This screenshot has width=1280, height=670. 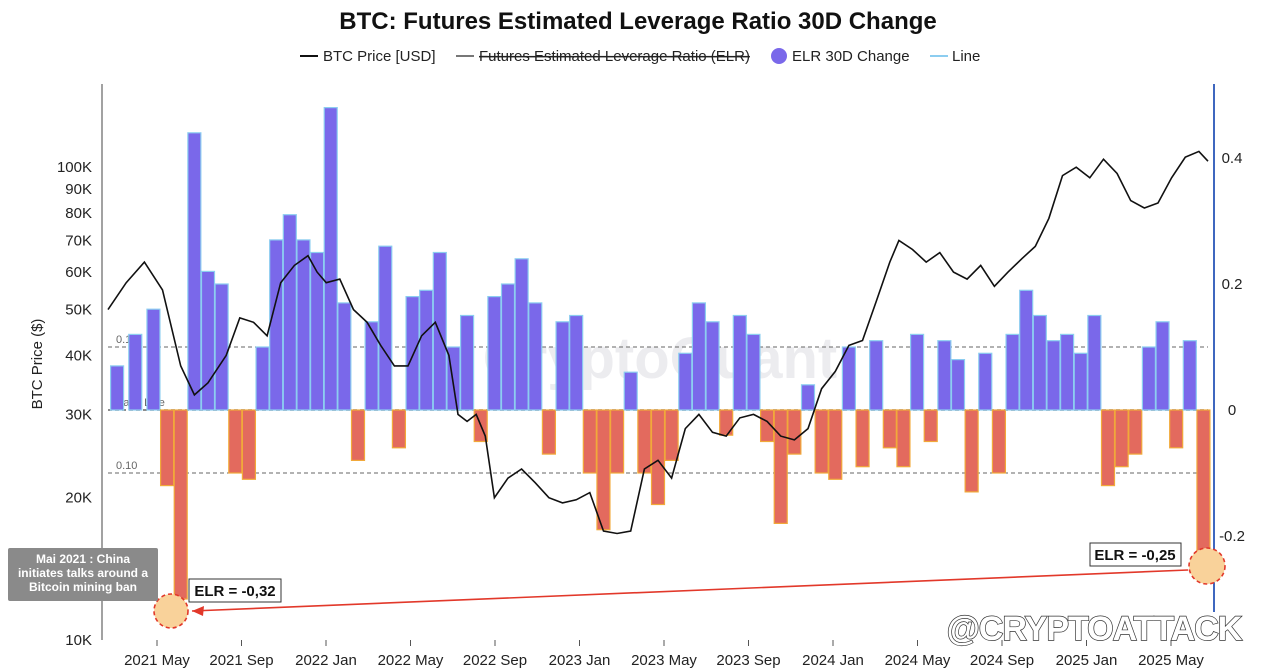 What do you see at coordinates (1232, 284) in the screenshot?
I see `y-right-tick-label: 0.2` at bounding box center [1232, 284].